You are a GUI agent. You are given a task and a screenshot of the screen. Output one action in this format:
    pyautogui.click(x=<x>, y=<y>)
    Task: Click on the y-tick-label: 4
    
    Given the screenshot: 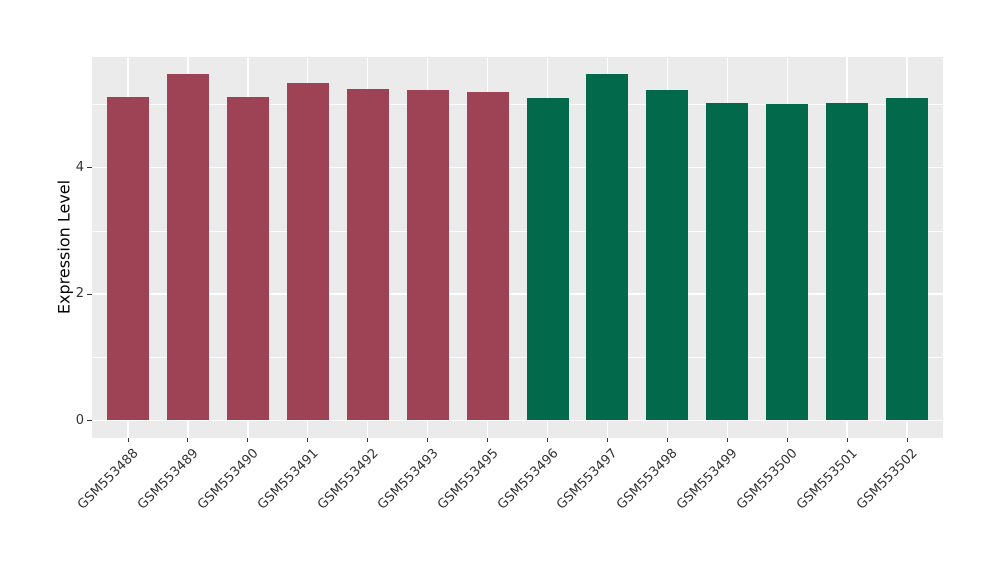 What is the action you would take?
    pyautogui.click(x=79, y=167)
    